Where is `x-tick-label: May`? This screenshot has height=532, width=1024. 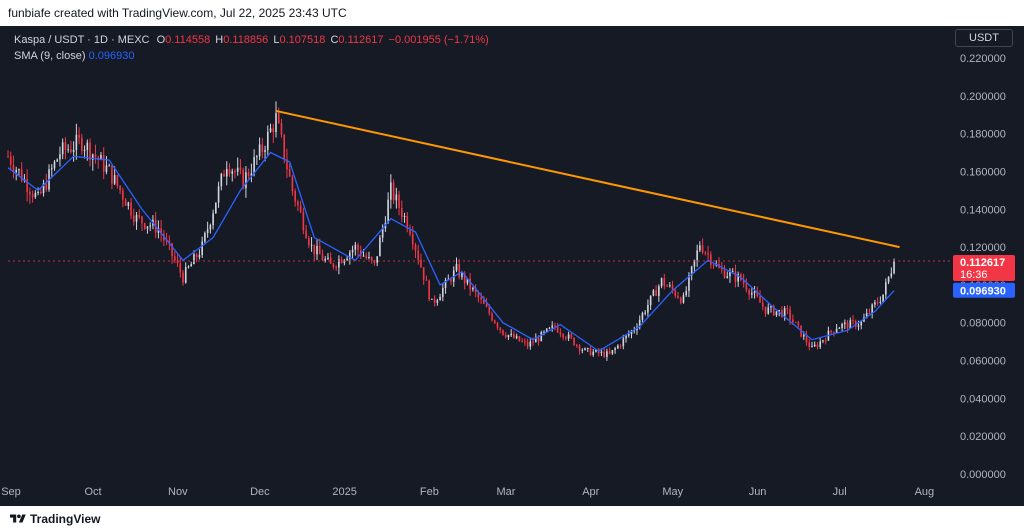
x-tick-label: May is located at coordinates (672, 492).